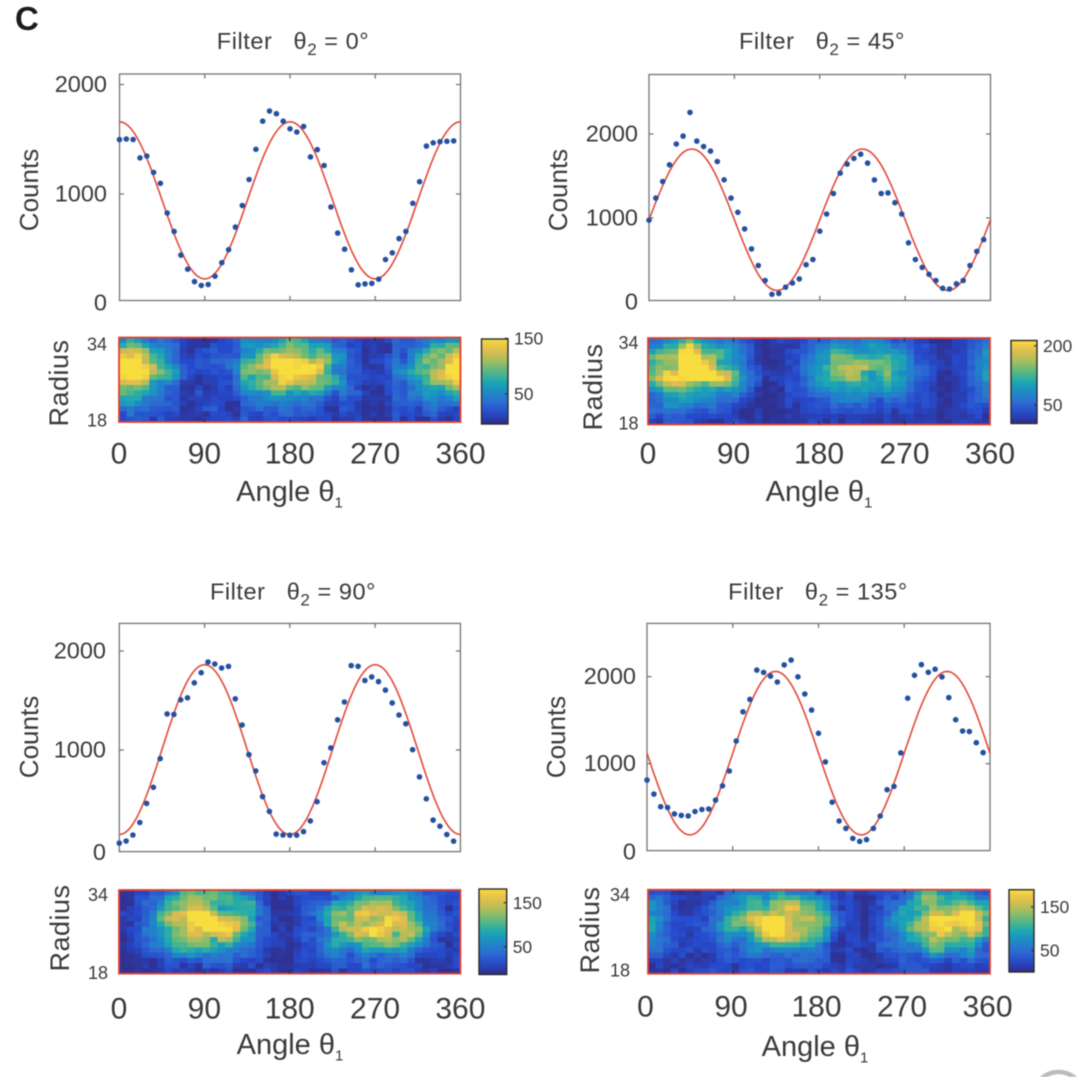 The image size is (1080, 1077). What do you see at coordinates (822, 43) in the screenshot?
I see `svg-text: Filter θ2 = 45°` at bounding box center [822, 43].